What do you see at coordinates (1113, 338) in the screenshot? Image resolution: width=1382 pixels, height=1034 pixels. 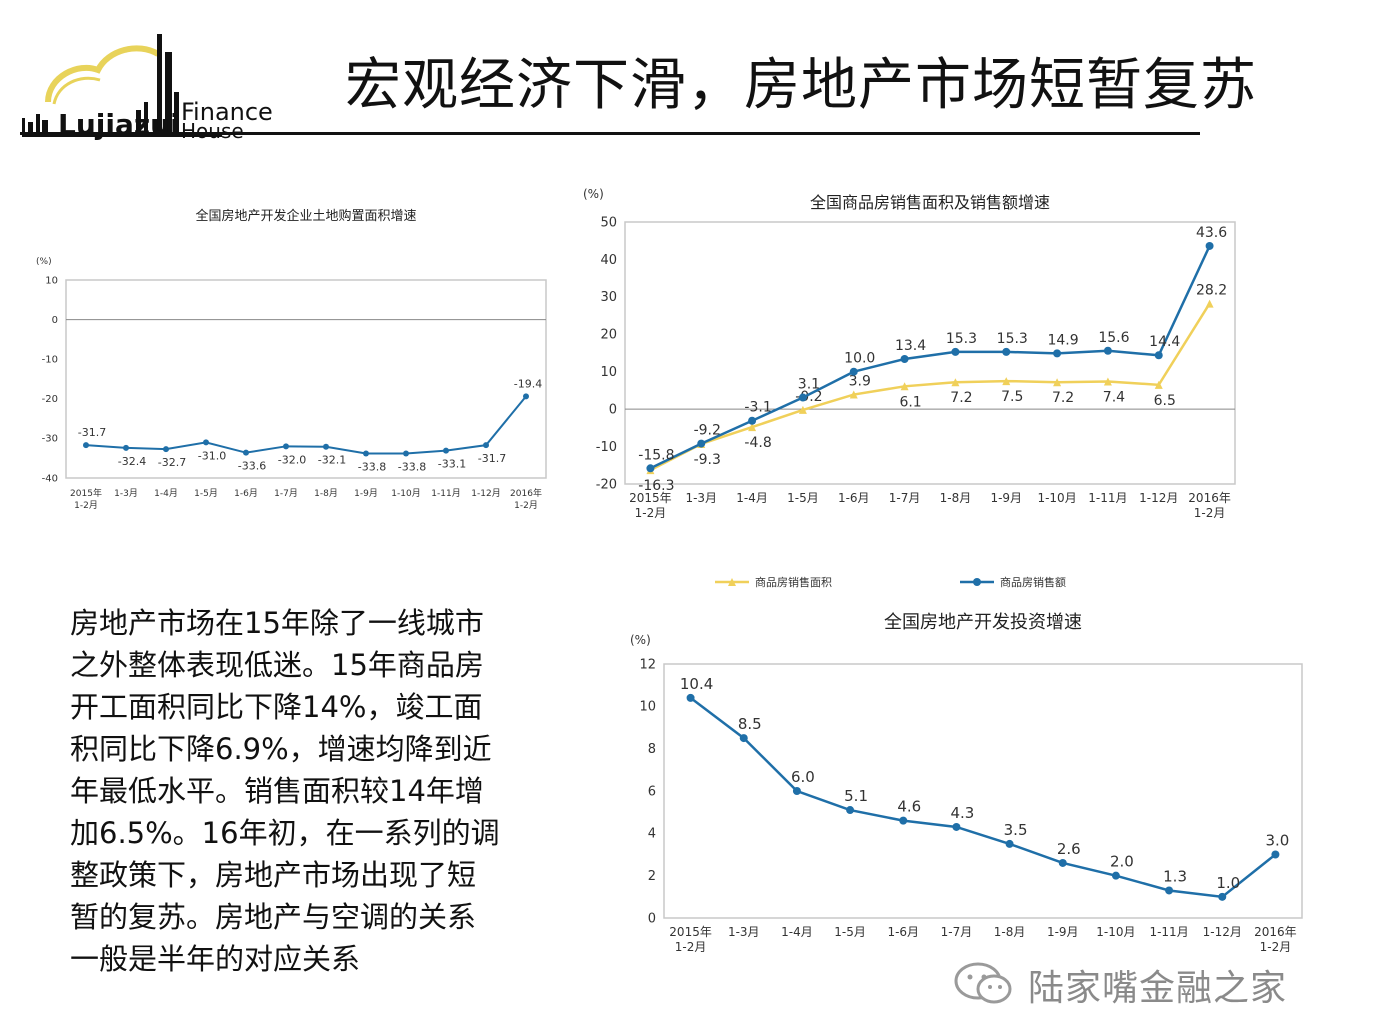 I see `data-label: 15.6` at bounding box center [1113, 338].